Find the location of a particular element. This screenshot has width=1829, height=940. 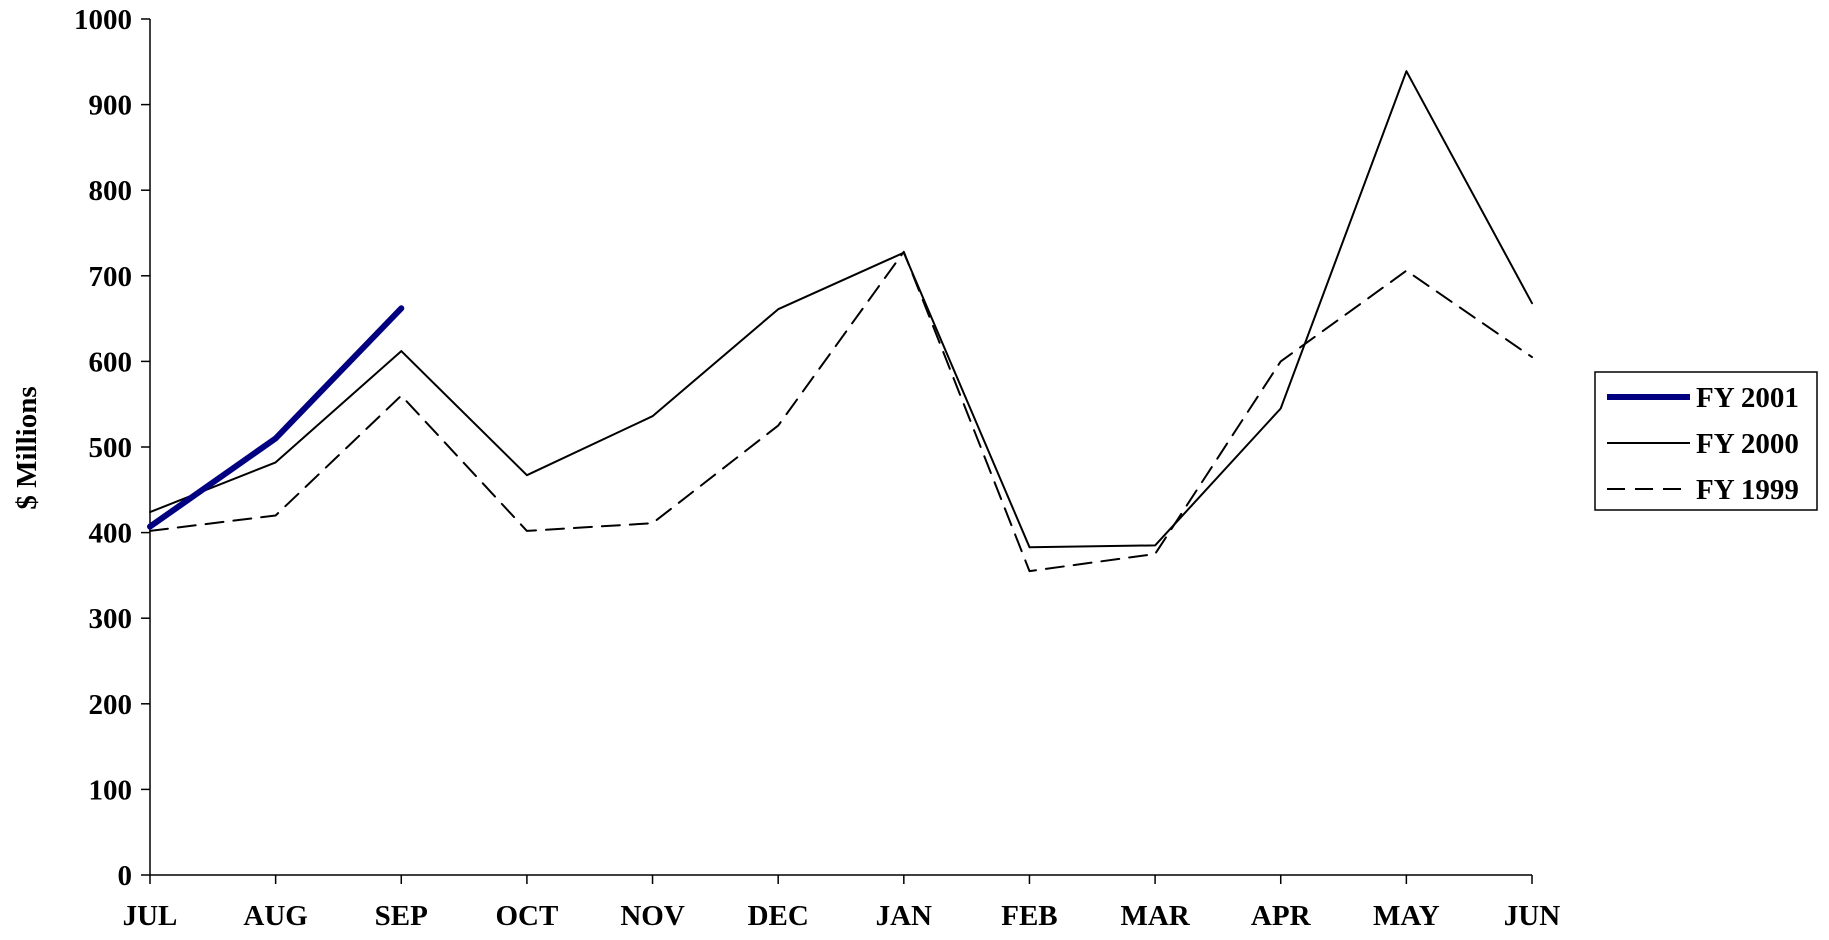

y-axis: 0 100 200 300 400 500 600 700 800 900 1000 is located at coordinates (112, 448).